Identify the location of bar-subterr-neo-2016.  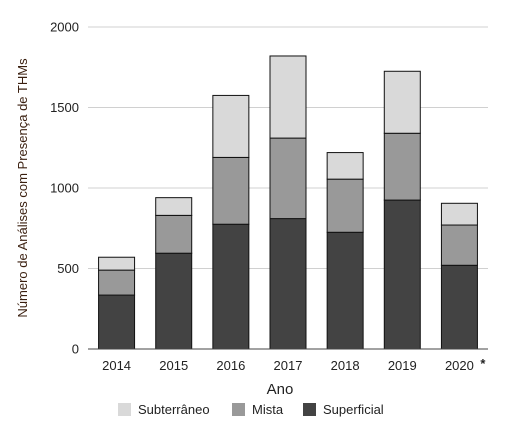
(231, 126).